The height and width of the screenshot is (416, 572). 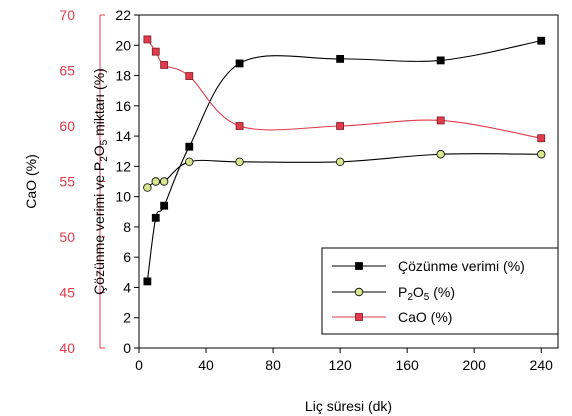 What do you see at coordinates (123, 197) in the screenshot?
I see `y-tick-label: 10` at bounding box center [123, 197].